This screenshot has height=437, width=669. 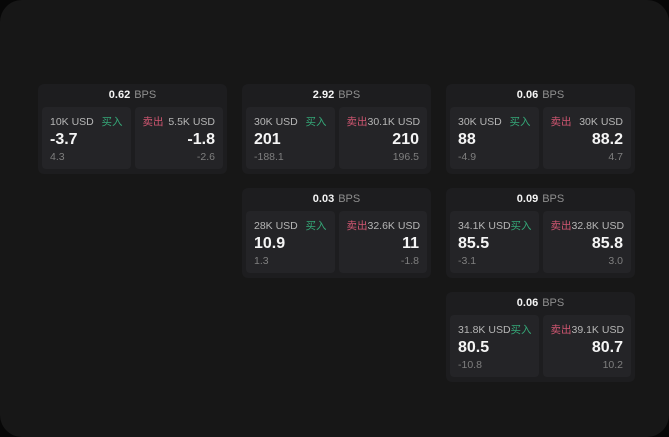 I want to click on buy-price: 80.5, so click(x=474, y=348).